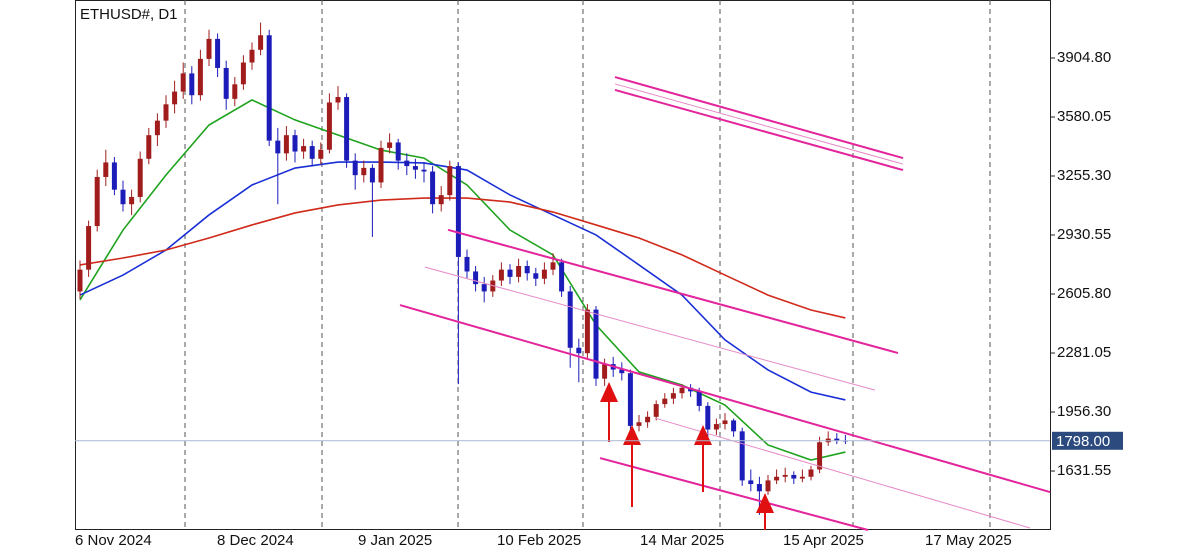  Describe the element at coordinates (1084, 470) in the screenshot. I see `y-tick-label: 1631.55` at that location.